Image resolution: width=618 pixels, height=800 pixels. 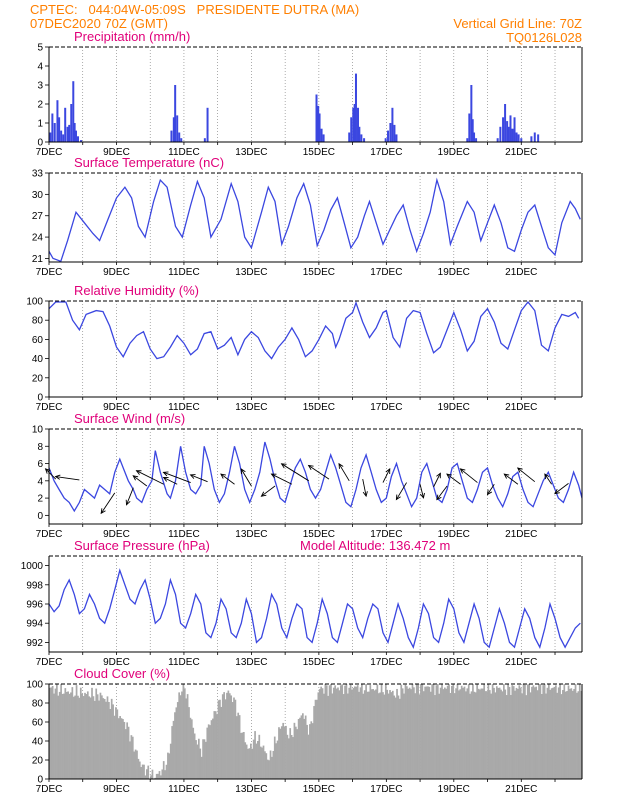 I want to click on humidity-xtick-label: 19DEC, so click(x=454, y=407).